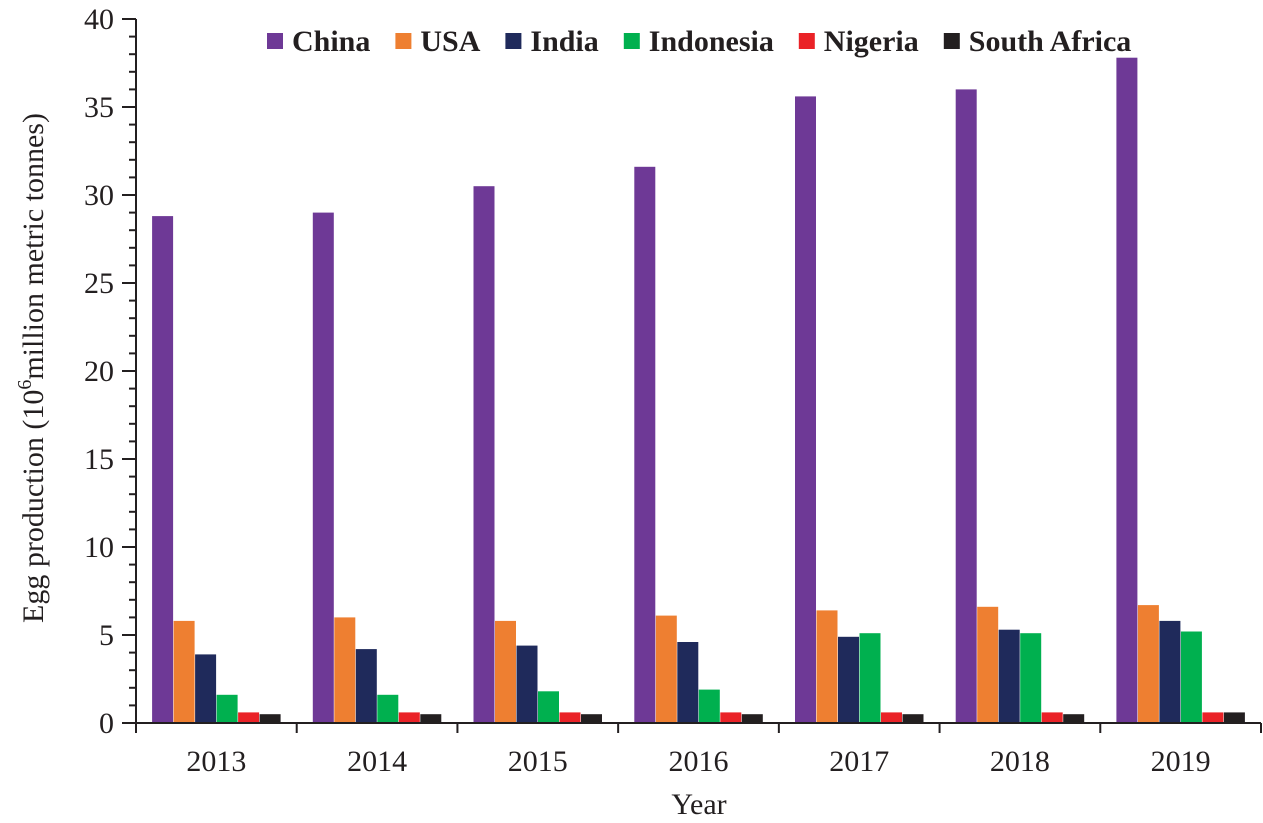 The width and height of the screenshot is (1263, 823). I want to click on legend-swatch-nigeria, so click(806, 41).